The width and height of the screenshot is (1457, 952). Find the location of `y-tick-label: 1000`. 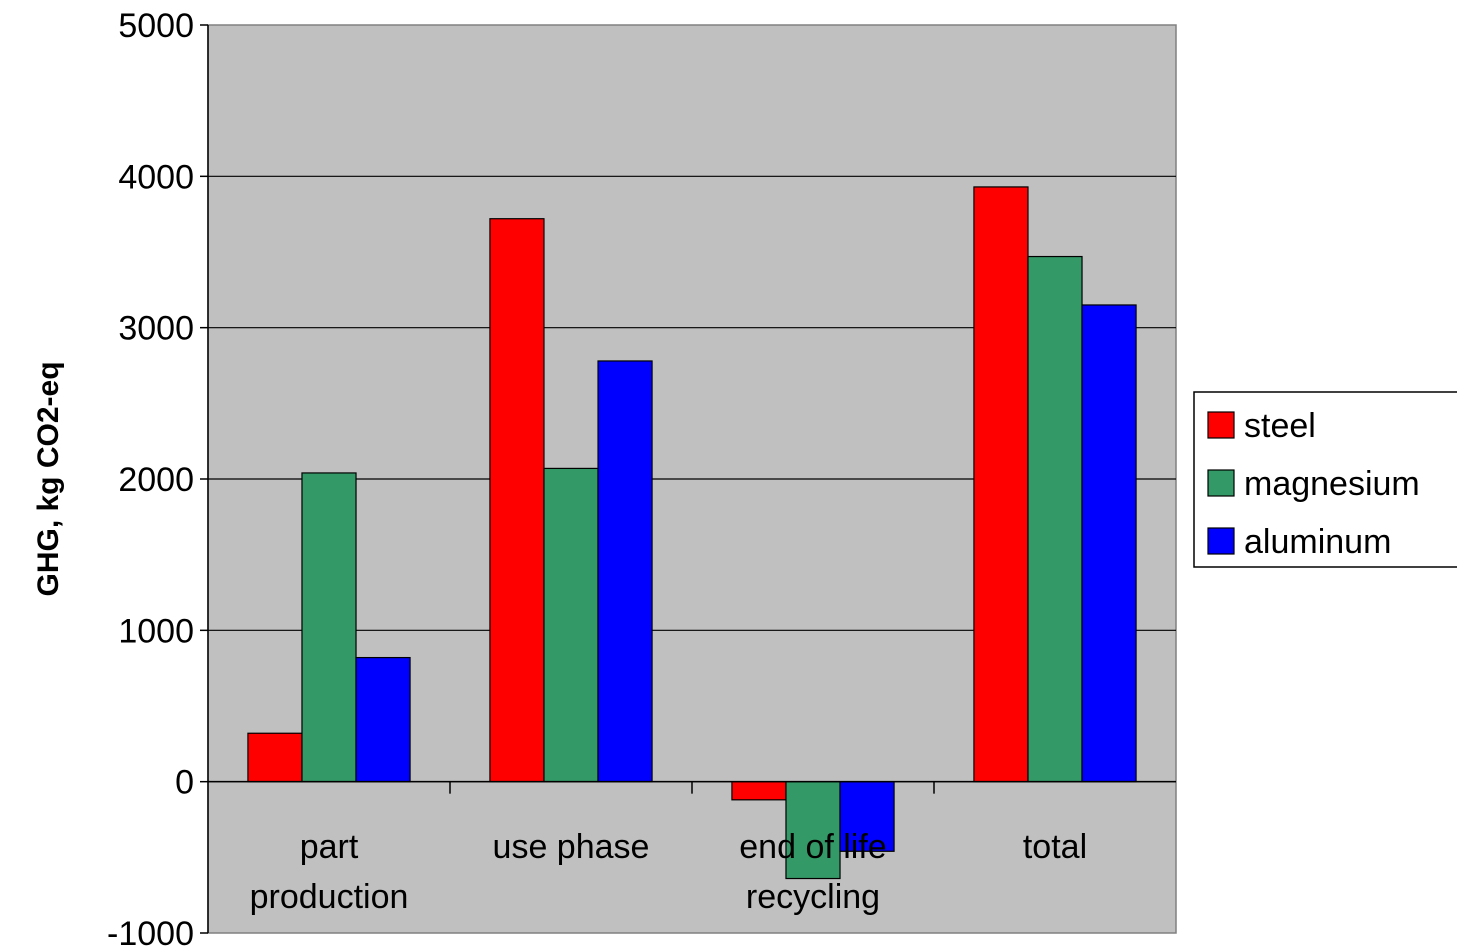

y-tick-label: 1000 is located at coordinates (156, 631).